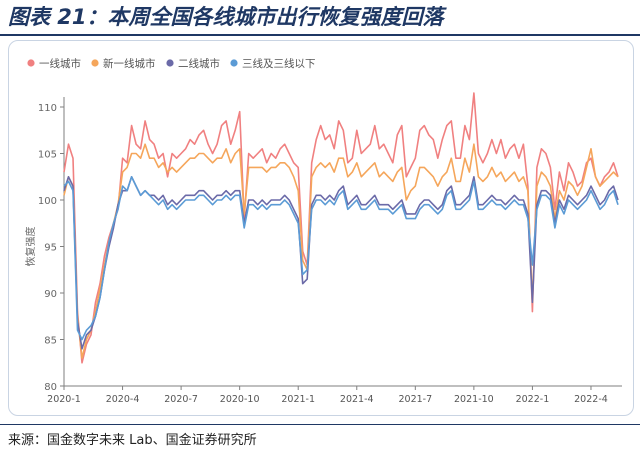 This screenshot has width=640, height=453. I want to click on source-text: 国金数字未来 Lab、国金证券研究所, so click(152, 440).